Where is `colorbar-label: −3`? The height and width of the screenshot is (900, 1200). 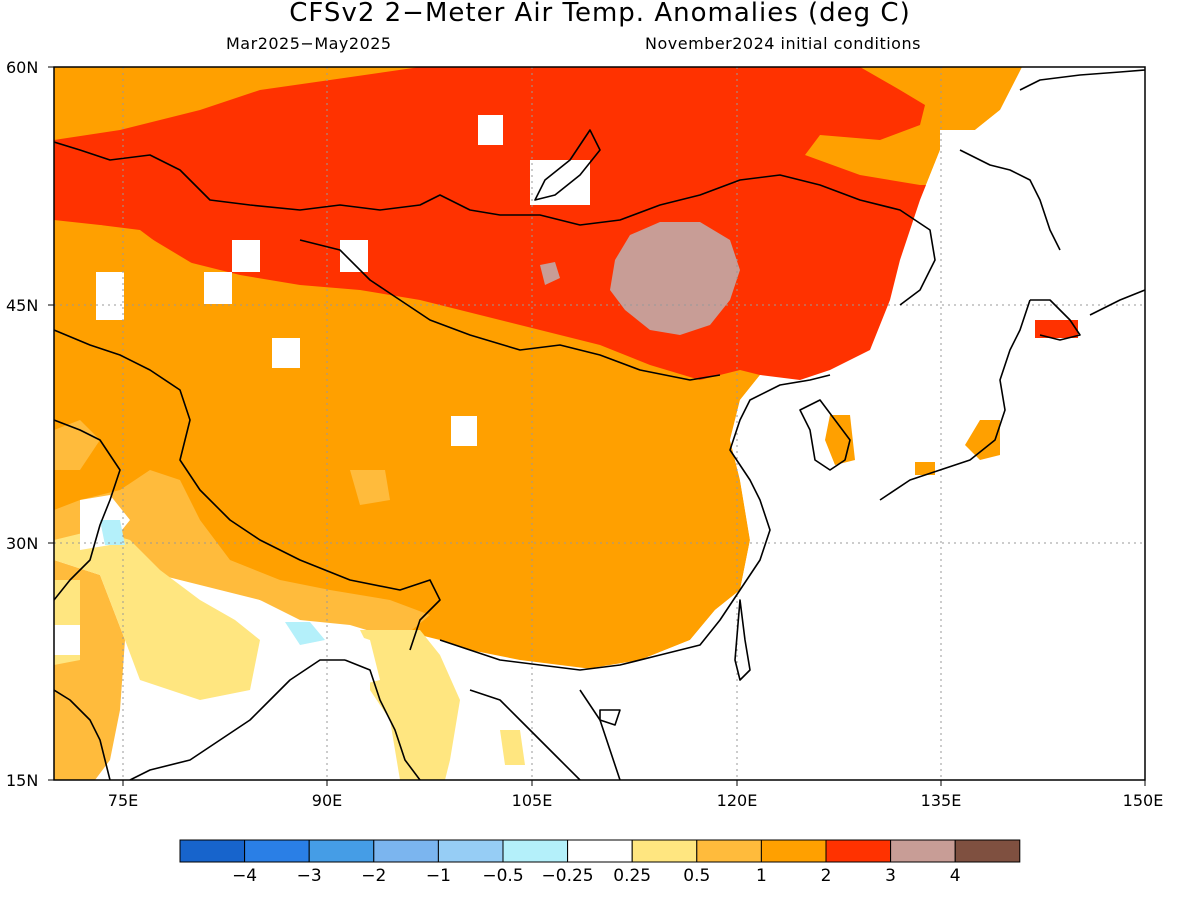
colorbar-label: −3 is located at coordinates (309, 876).